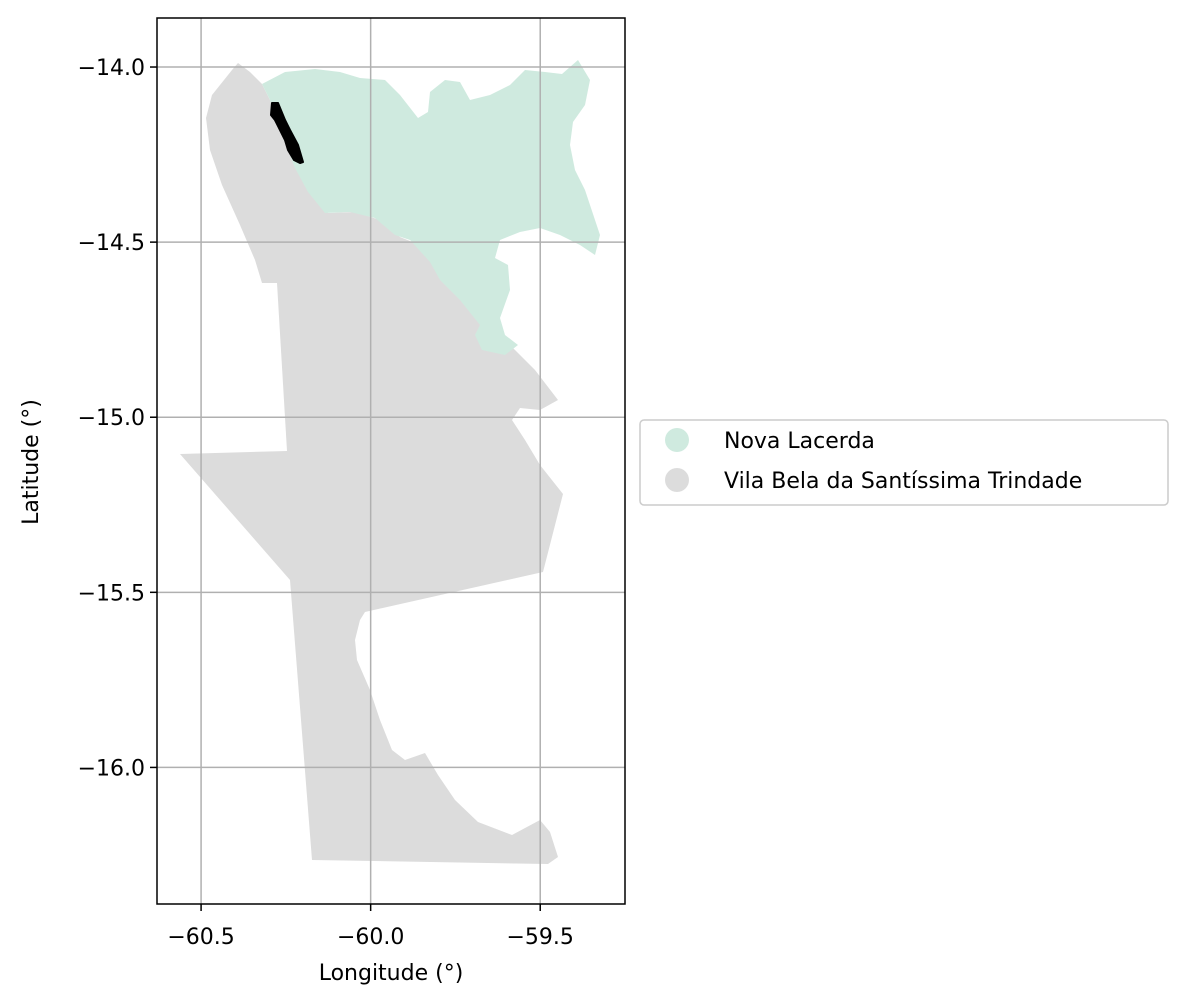 The image size is (1187, 1006). I want to click on y-tick-label: −14.0, so click(111, 68).